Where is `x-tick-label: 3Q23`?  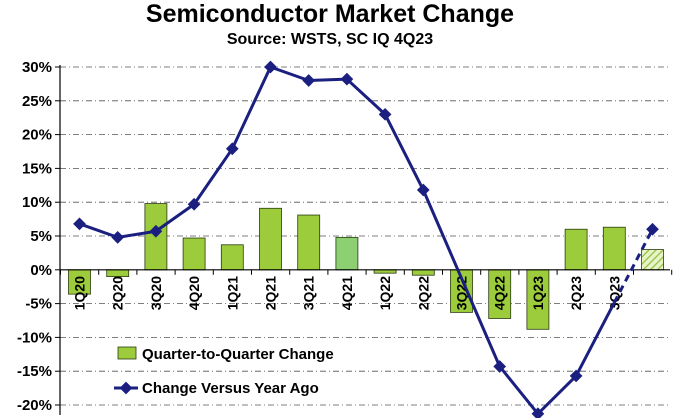 x-tick-label: 3Q23 is located at coordinates (614, 293).